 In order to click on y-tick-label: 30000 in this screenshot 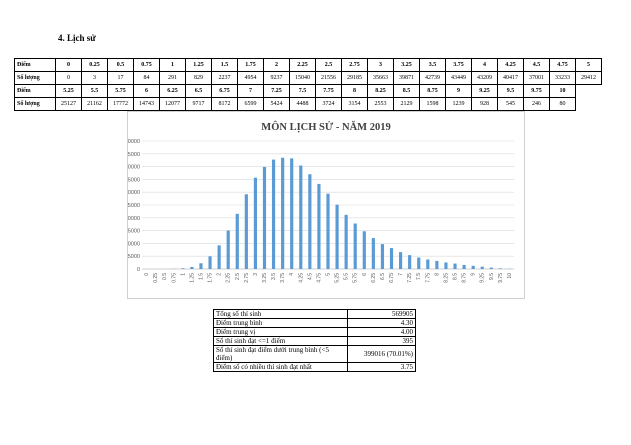, I will do `click(134, 193)`.